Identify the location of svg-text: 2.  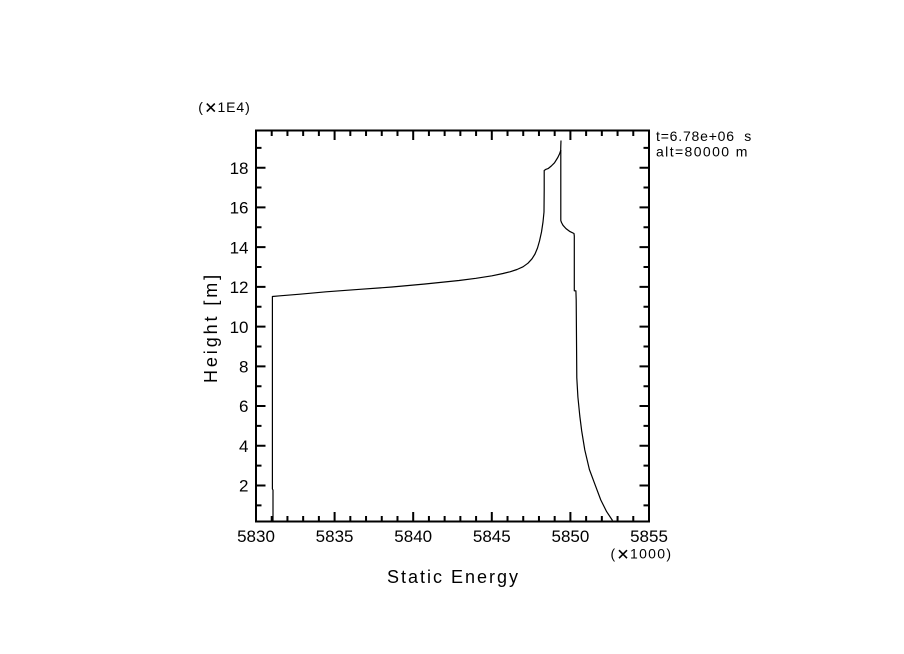
(243, 486).